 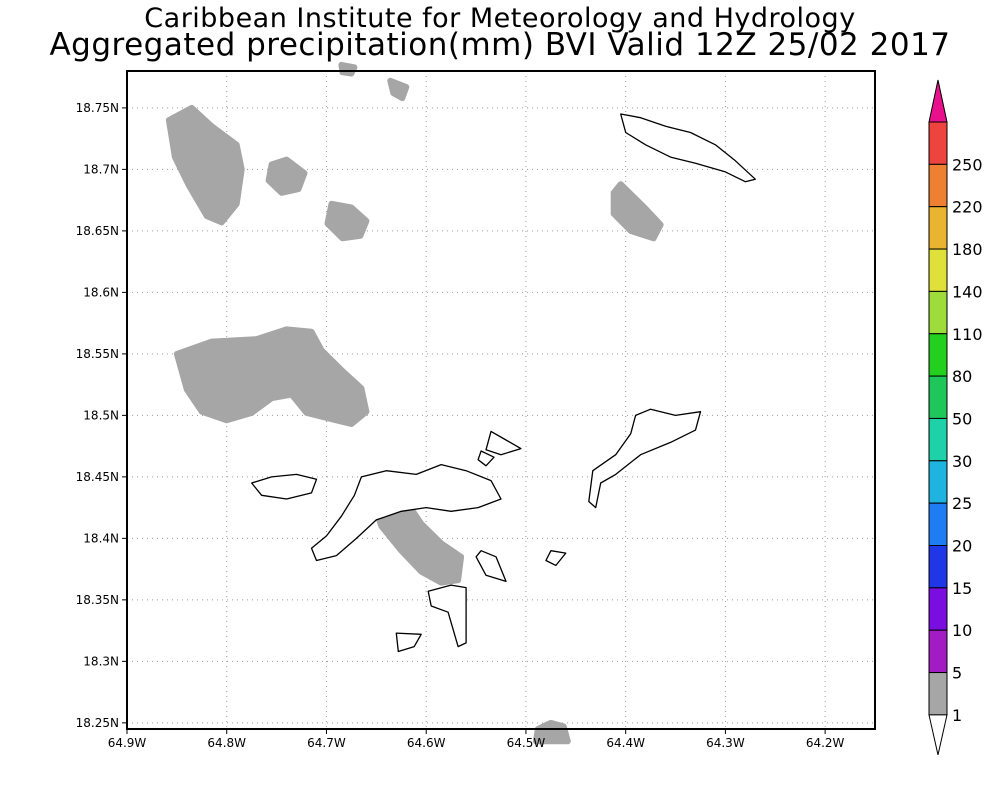 I want to click on colorbar-label: 5, so click(x=957, y=673).